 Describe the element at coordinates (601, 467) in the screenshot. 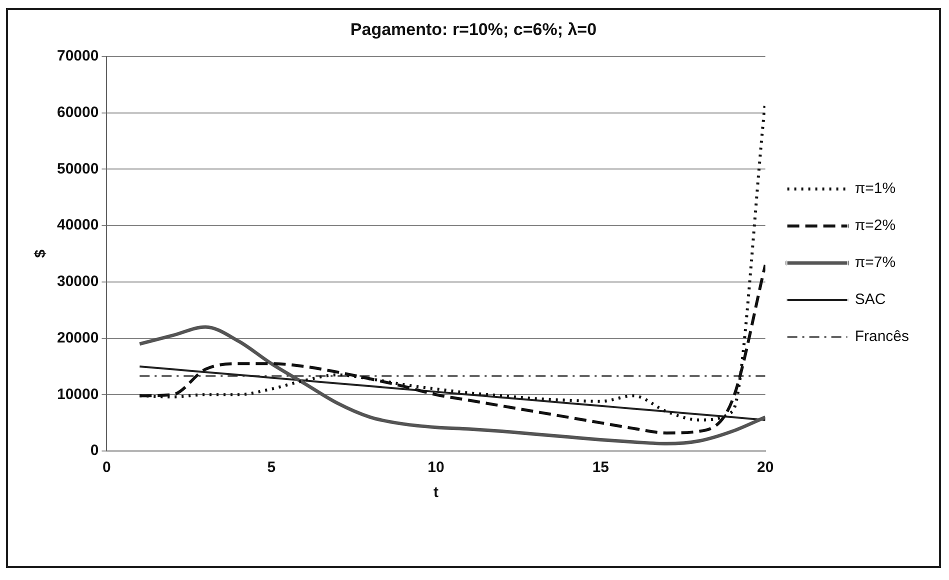

I see `x-tick-label: 15` at that location.